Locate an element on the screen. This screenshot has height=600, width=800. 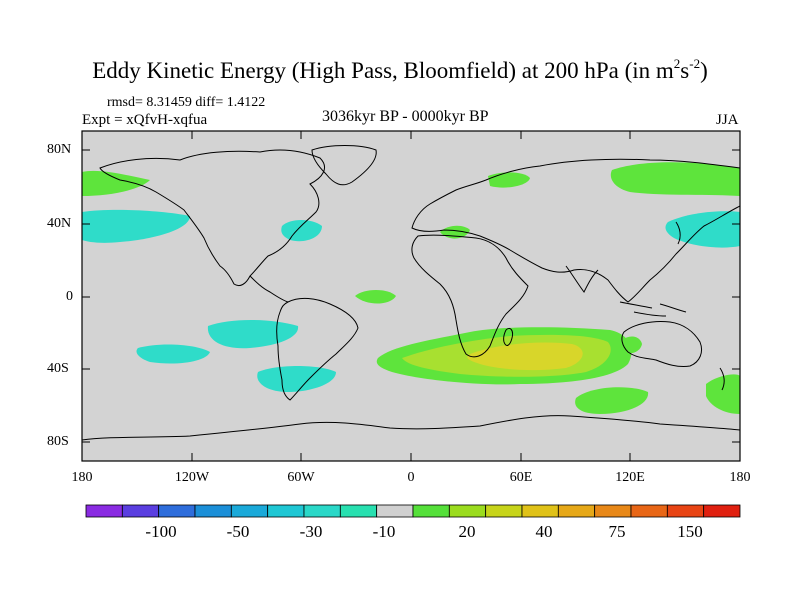
field-southeast-pacific-cyan is located at coordinates (296, 379).